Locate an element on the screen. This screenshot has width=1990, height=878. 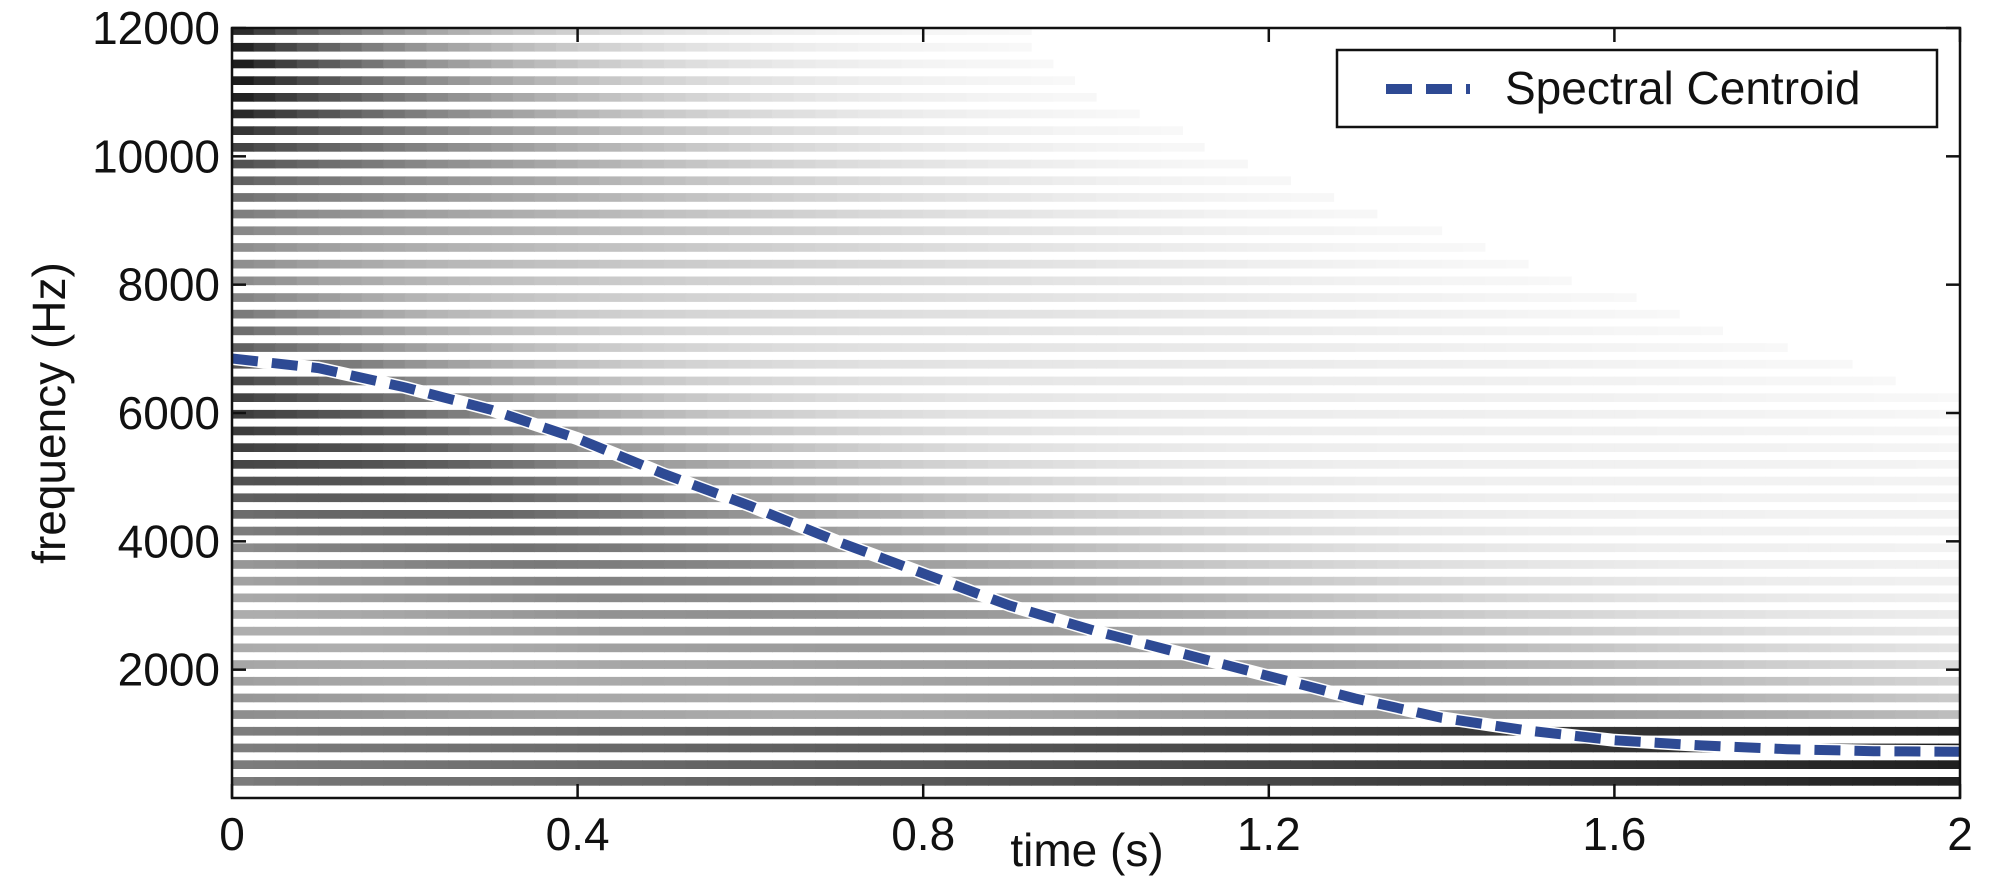
x-tick-label: 1.6 is located at coordinates (1614, 834).